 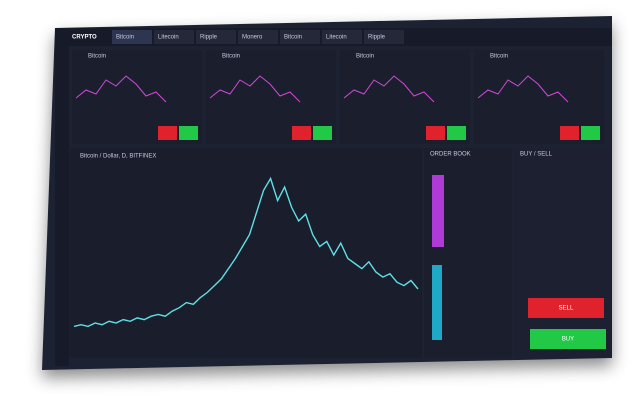 What do you see at coordinates (536, 155) in the screenshot?
I see `trade-title: BUY / SELL` at bounding box center [536, 155].